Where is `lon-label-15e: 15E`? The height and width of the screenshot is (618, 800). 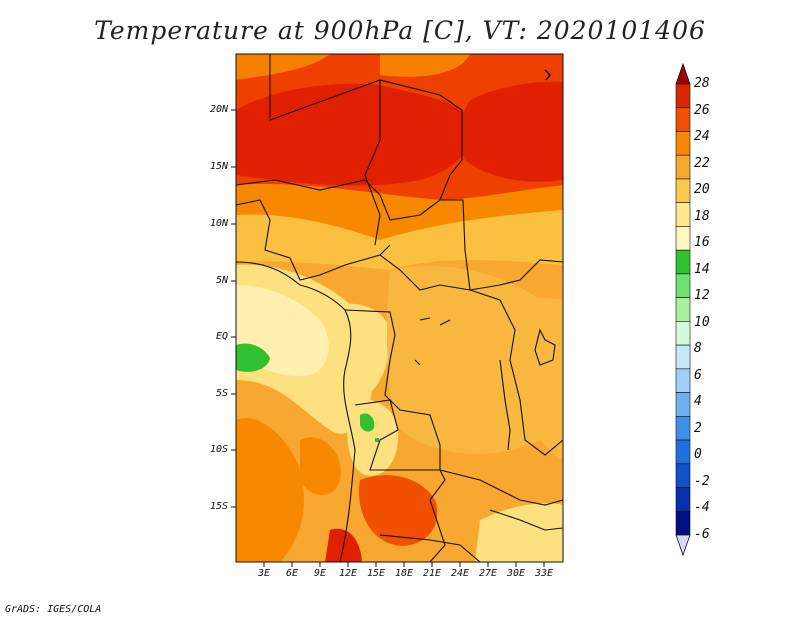 lon-label-15e: 15E is located at coordinates (376, 573).